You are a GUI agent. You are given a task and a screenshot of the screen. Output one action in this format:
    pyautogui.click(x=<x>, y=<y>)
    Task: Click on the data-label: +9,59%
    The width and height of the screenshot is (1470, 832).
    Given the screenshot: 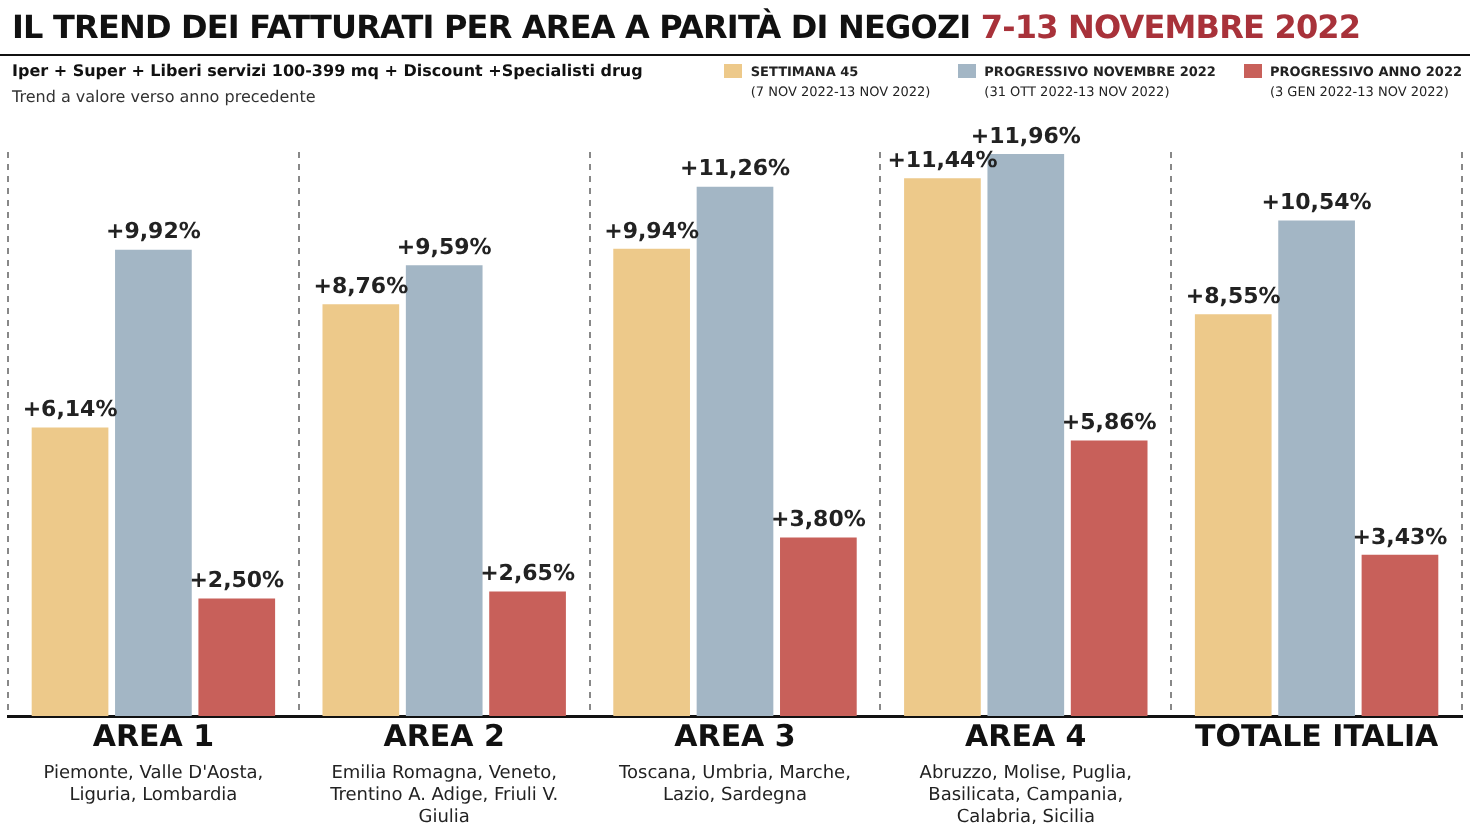 What is the action you would take?
    pyautogui.click(x=444, y=246)
    